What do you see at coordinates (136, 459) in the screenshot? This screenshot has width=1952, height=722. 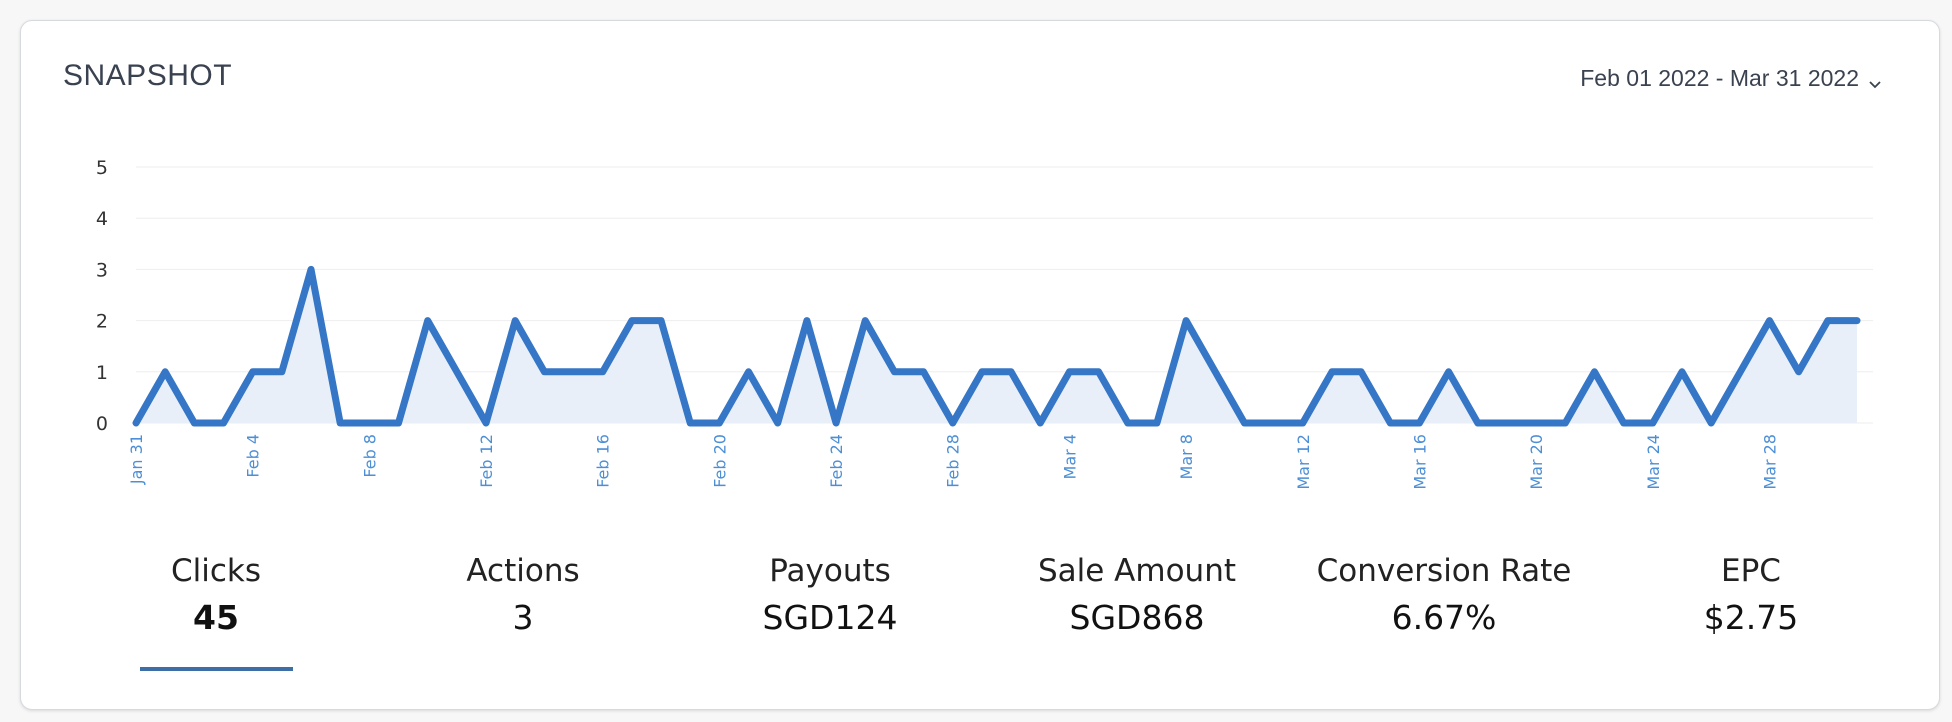 I see `x-tick-label: Jan 31` at bounding box center [136, 459].